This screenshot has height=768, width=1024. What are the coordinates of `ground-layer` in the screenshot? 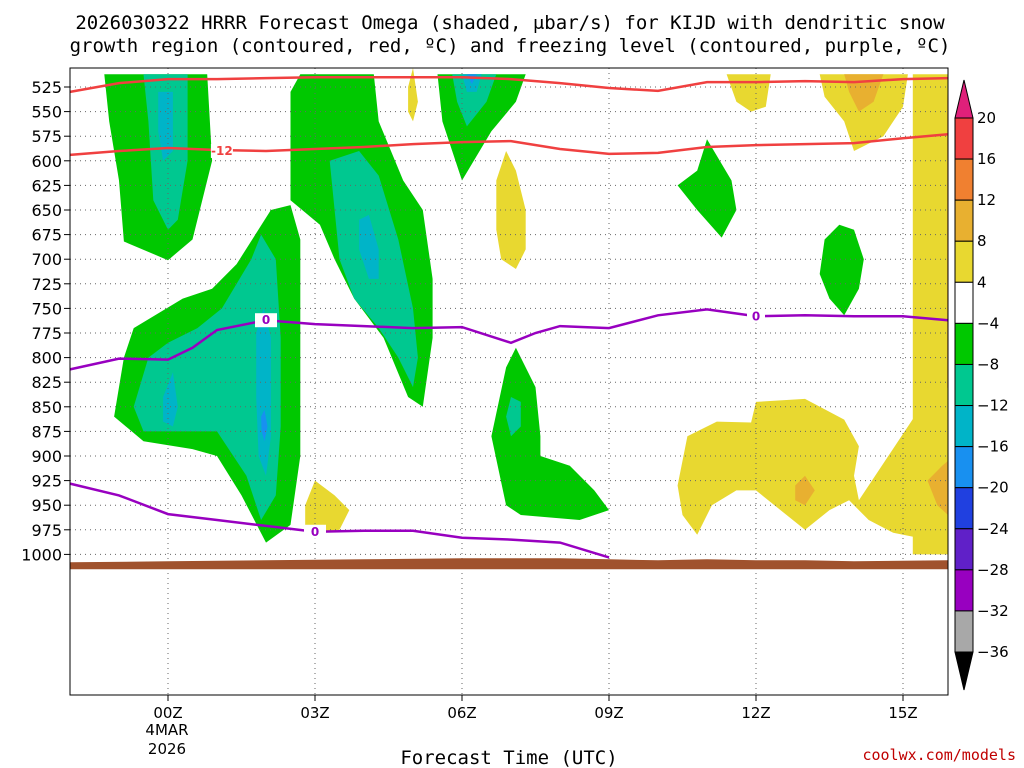 It's located at (509, 564).